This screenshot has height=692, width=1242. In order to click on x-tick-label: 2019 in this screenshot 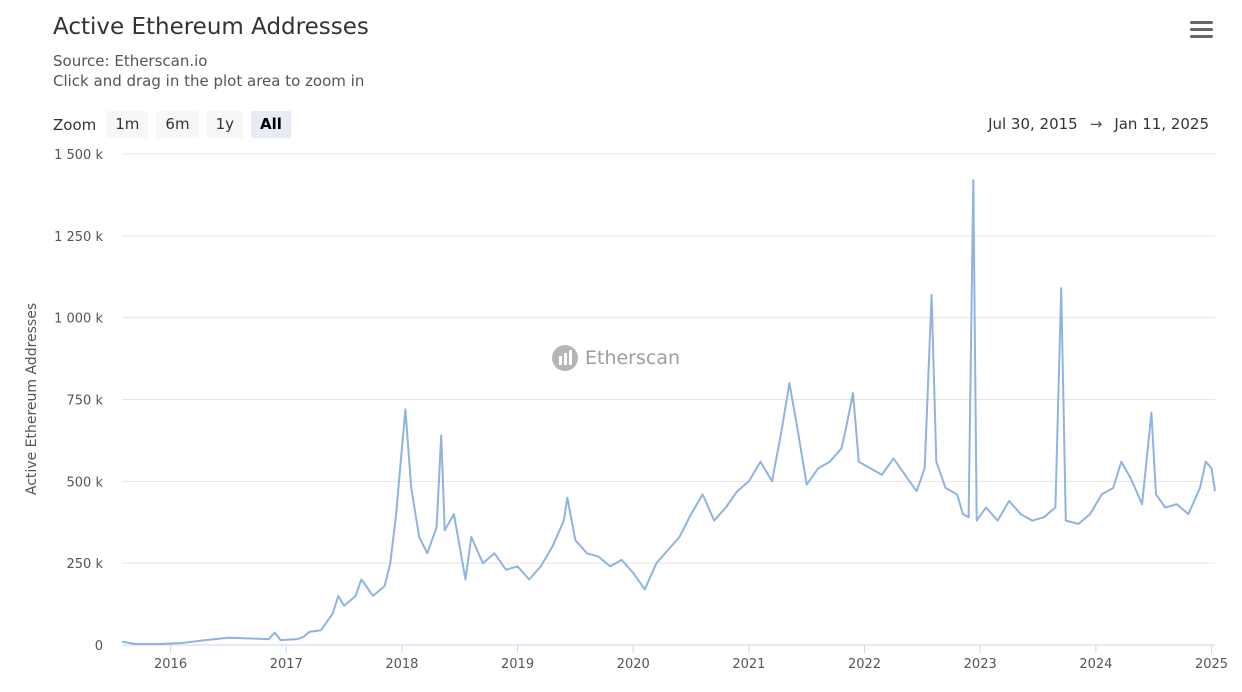, I will do `click(517, 664)`.